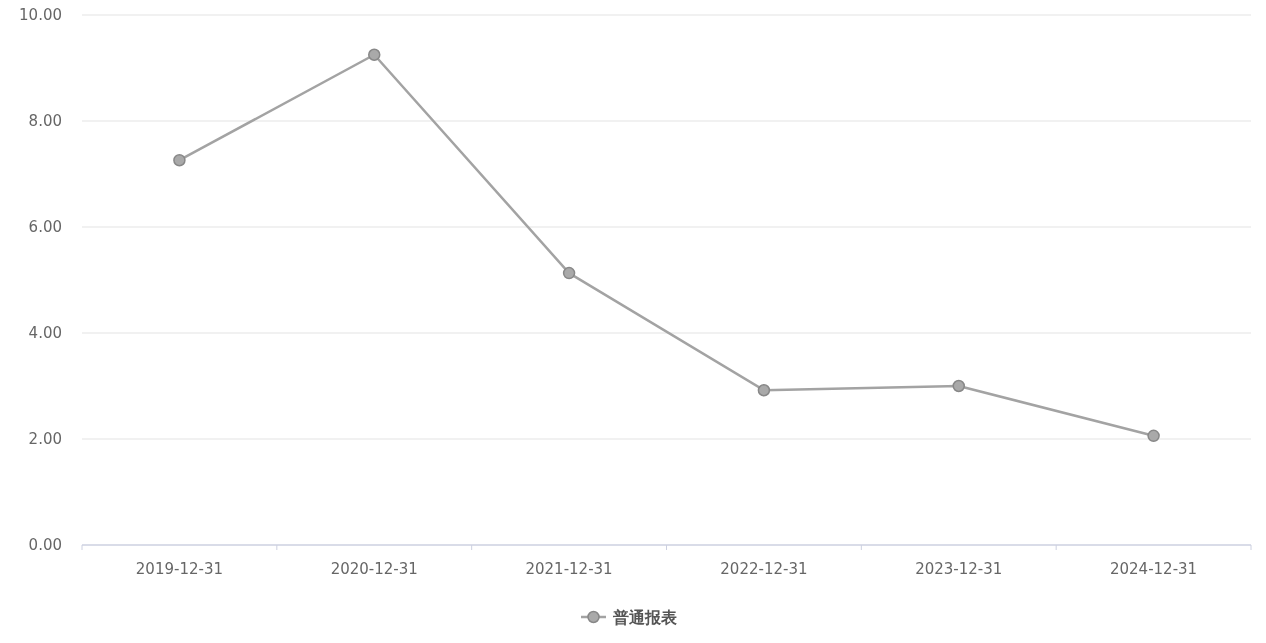 This screenshot has width=1266, height=643. I want to click on x-tick-label: 2020-12-31, so click(374, 569).